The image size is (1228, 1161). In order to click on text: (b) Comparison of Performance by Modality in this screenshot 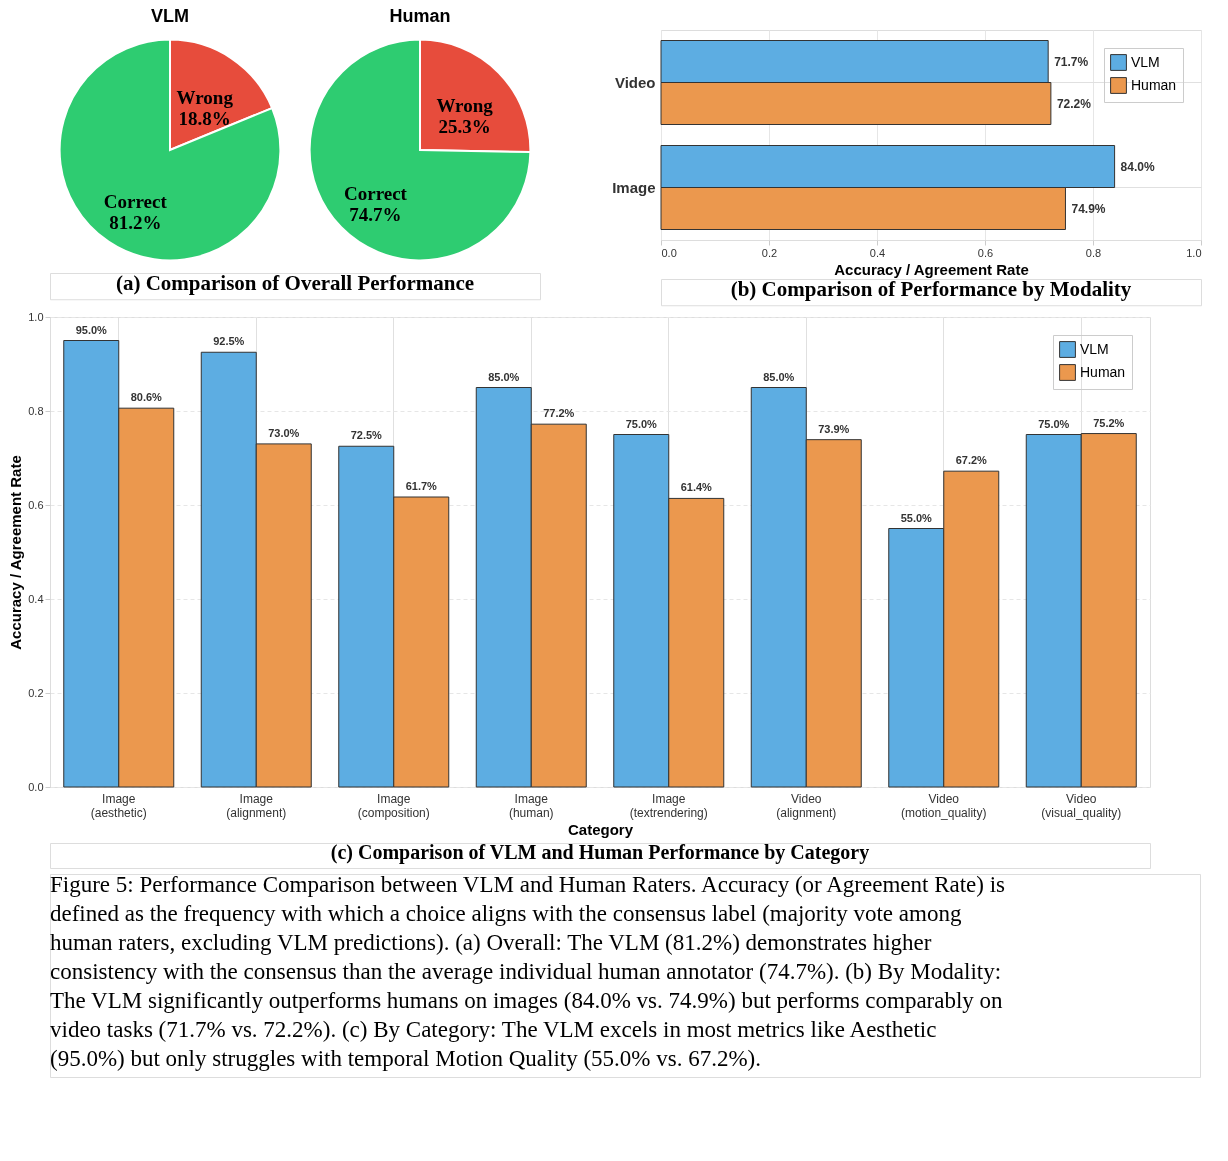, I will do `click(931, 289)`.